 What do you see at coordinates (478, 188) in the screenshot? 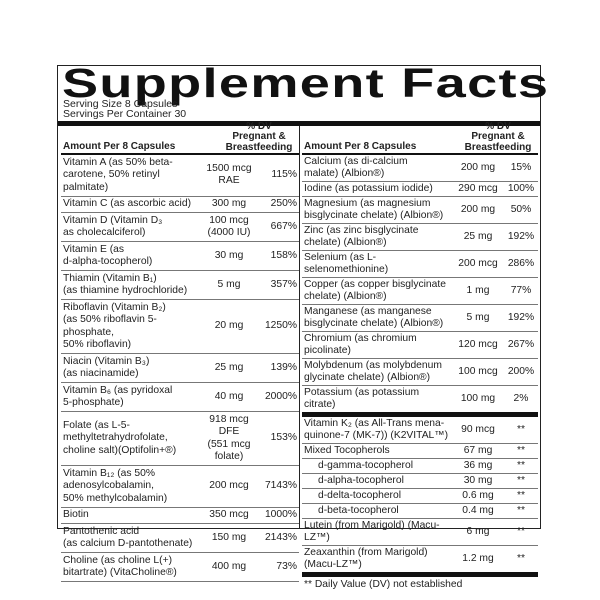
I see `nutrient-amount: 290 mcg` at bounding box center [478, 188].